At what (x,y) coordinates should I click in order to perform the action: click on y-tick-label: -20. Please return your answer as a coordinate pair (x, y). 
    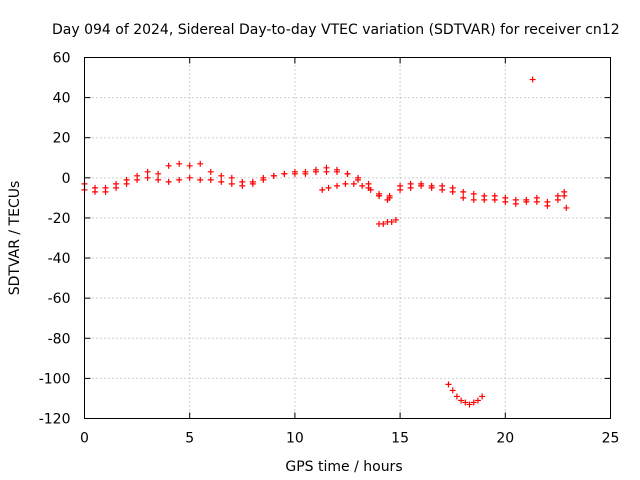
    Looking at the image, I should click on (59, 219).